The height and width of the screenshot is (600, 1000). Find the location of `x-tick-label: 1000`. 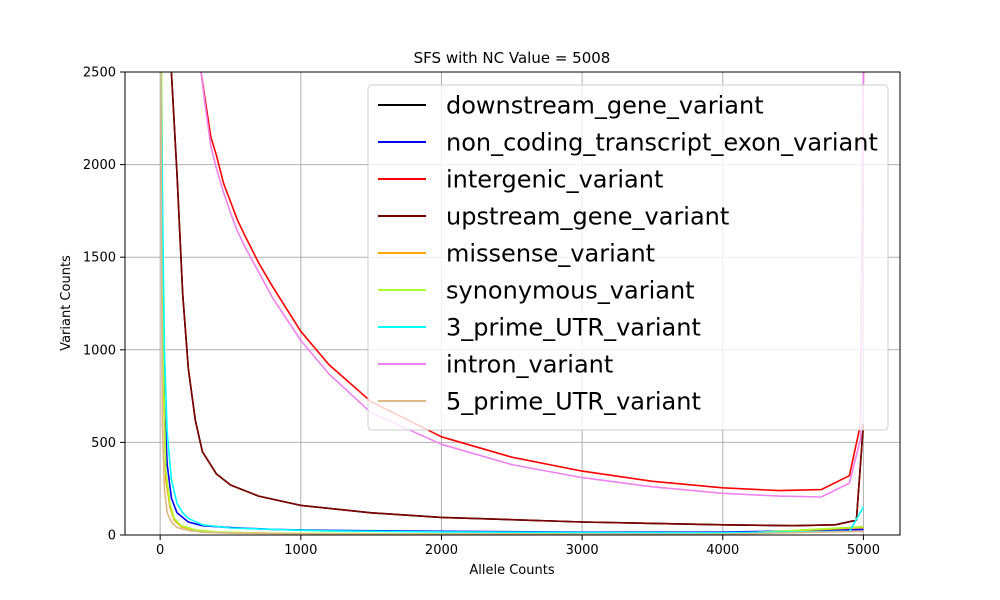

x-tick-label: 1000 is located at coordinates (300, 550).